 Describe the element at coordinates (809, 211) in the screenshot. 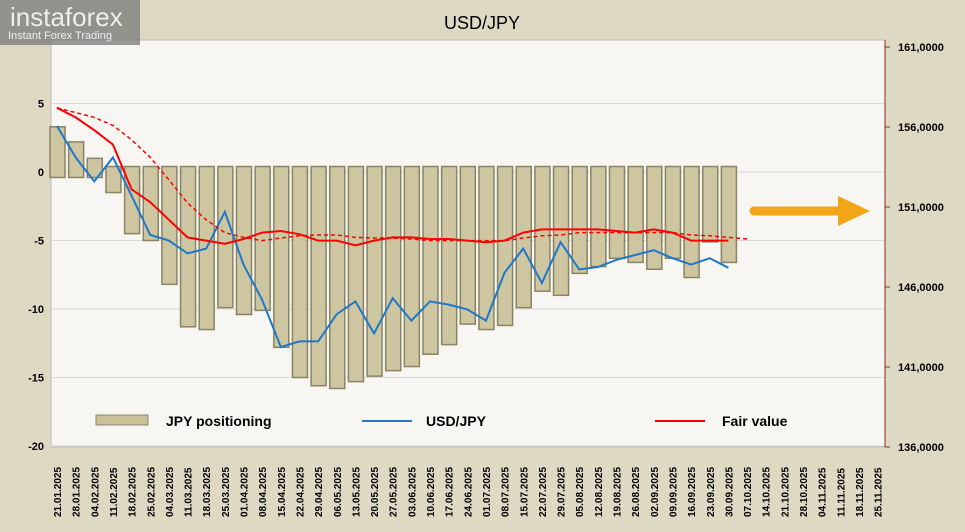

I see `forecast-arrow` at that location.